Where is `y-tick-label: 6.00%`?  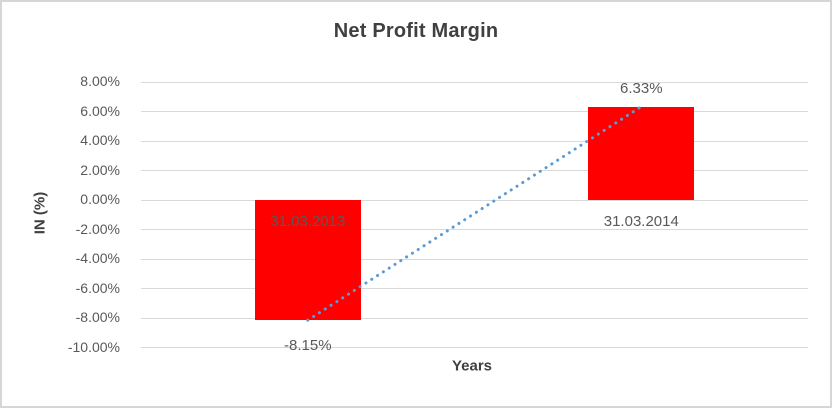 y-tick-label: 6.00% is located at coordinates (100, 110).